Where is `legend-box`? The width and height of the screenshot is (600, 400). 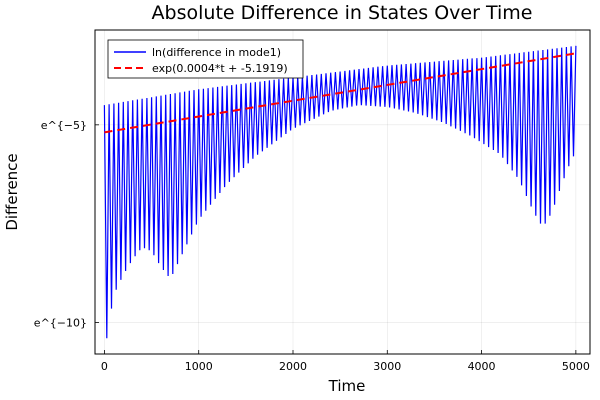 legend-box is located at coordinates (205, 59).